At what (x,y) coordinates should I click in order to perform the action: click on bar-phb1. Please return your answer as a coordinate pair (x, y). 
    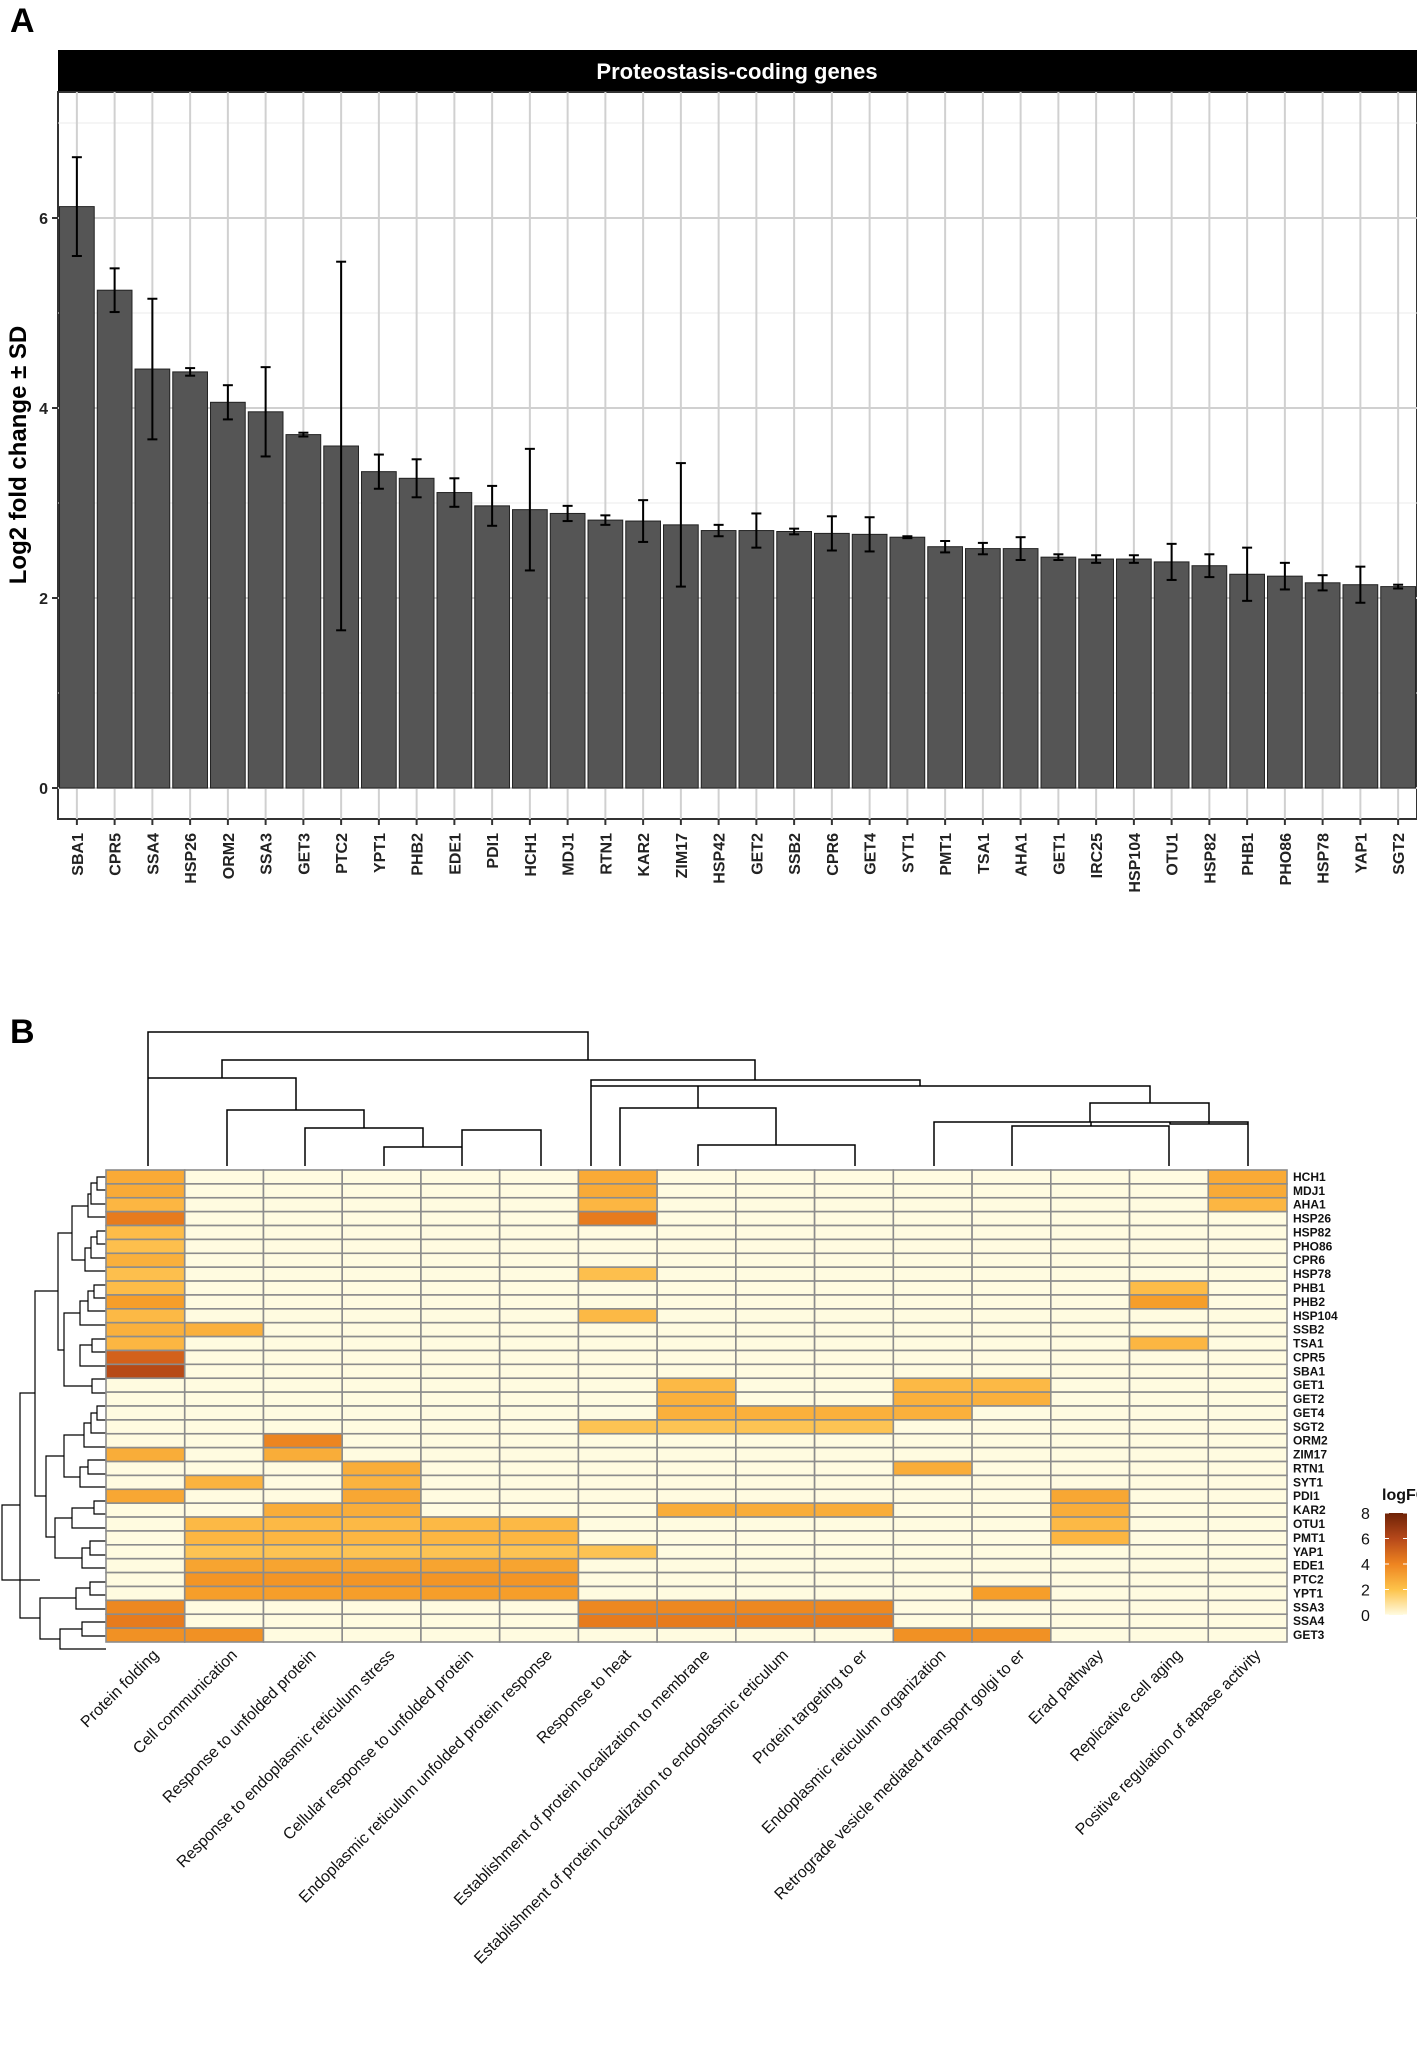
    Looking at the image, I should click on (1247, 681).